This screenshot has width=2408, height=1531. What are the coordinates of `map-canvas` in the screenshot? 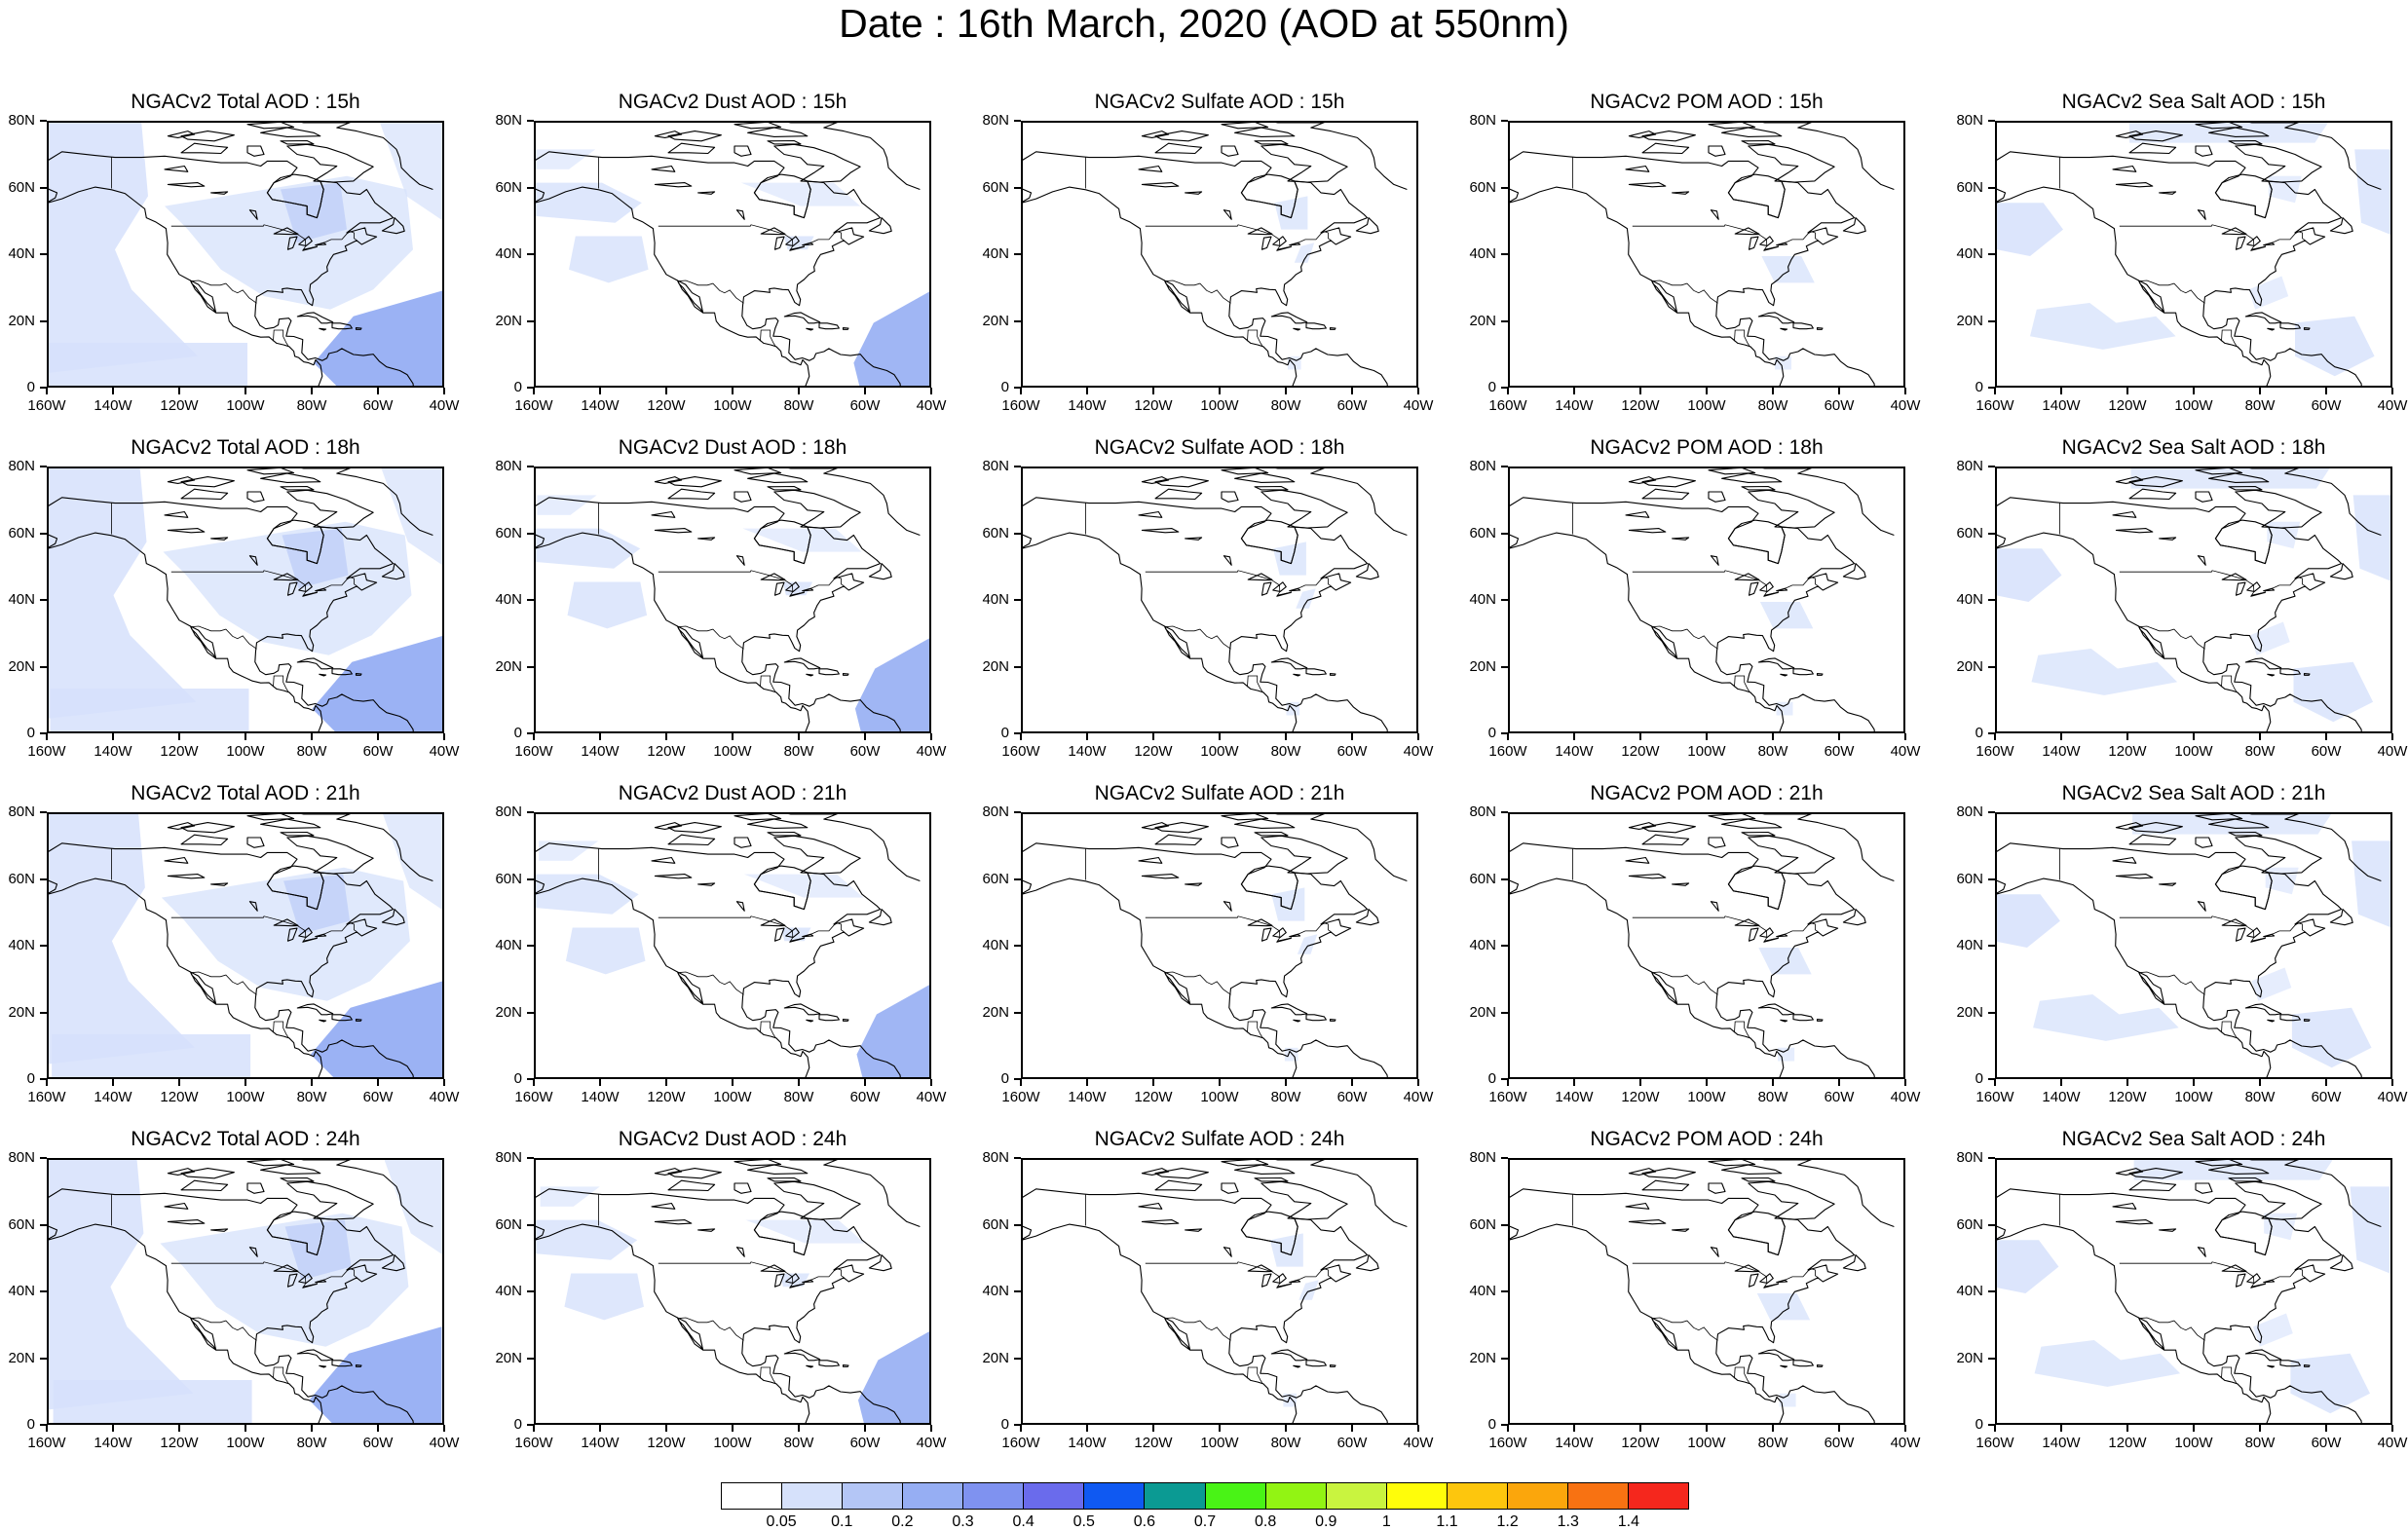 It's located at (1702, 1291).